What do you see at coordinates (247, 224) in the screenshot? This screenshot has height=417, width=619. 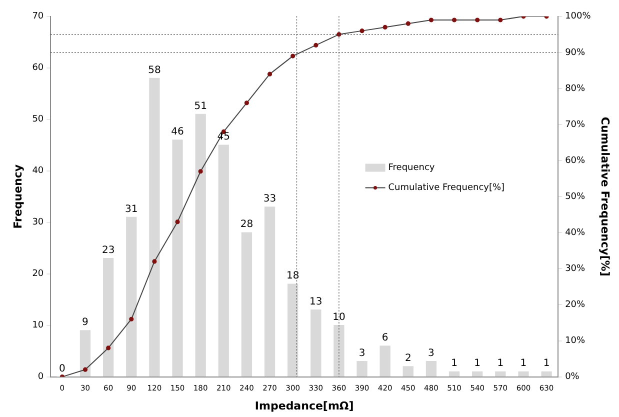 I see `data-label: 28` at bounding box center [247, 224].